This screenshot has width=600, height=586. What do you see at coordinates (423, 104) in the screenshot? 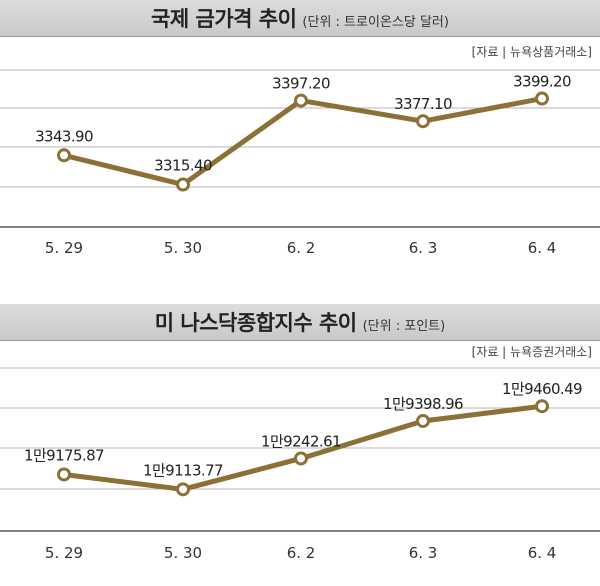
I see `gold-data-label: 3377.10` at bounding box center [423, 104].